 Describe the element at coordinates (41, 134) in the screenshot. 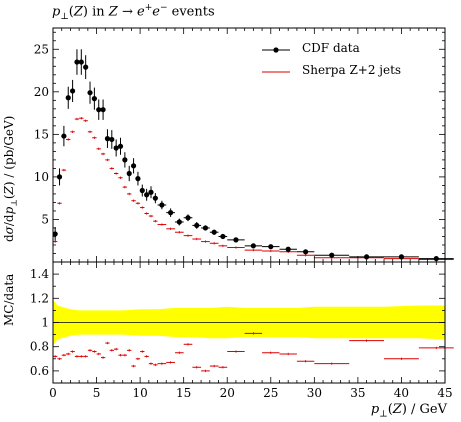

I see `main-y-tick-label: 15` at that location.